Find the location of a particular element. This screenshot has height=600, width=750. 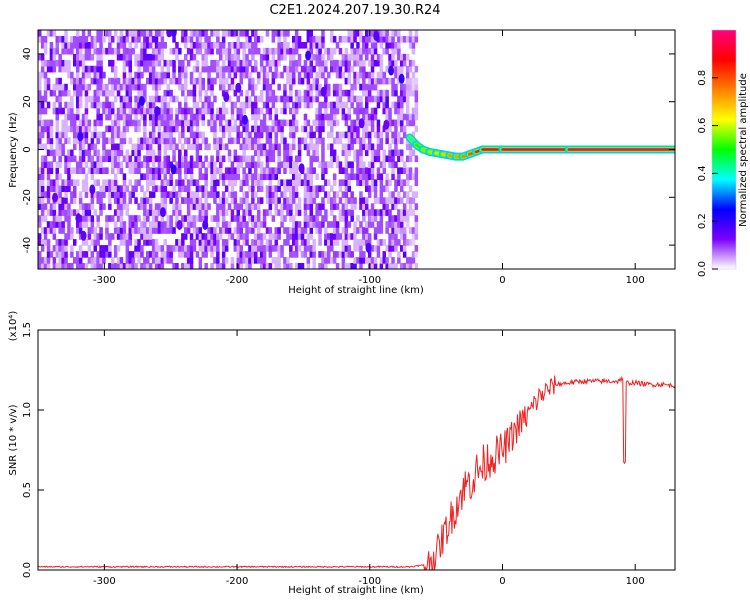

heatmap-cell-1924 is located at coordinates (253, 182).